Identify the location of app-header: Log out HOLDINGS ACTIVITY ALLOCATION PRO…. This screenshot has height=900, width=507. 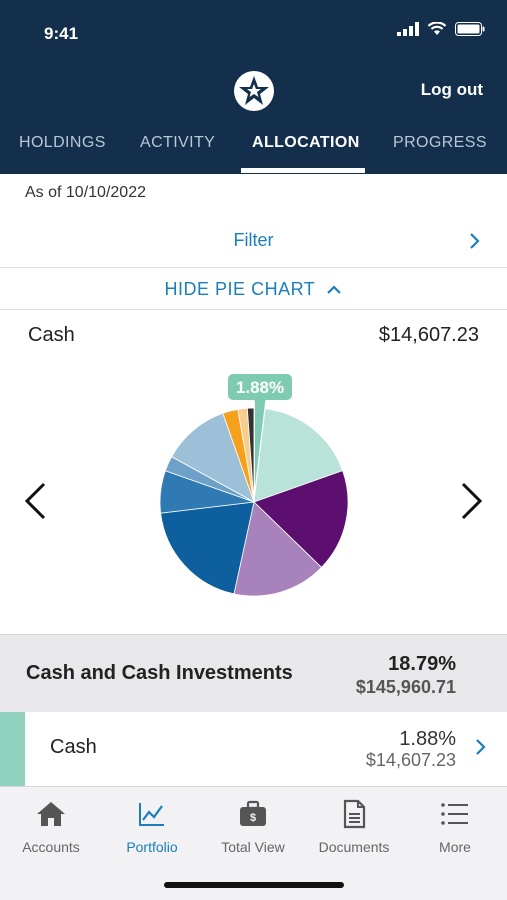
(253, 118).